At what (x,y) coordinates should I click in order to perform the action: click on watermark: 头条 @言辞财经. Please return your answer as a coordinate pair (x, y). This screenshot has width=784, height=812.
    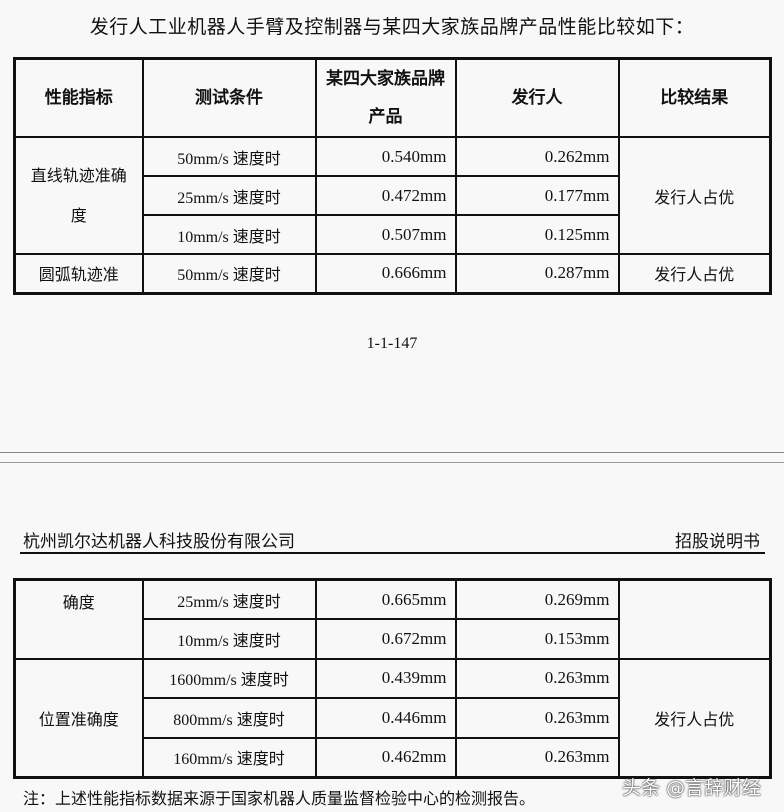
    Looking at the image, I should click on (692, 788).